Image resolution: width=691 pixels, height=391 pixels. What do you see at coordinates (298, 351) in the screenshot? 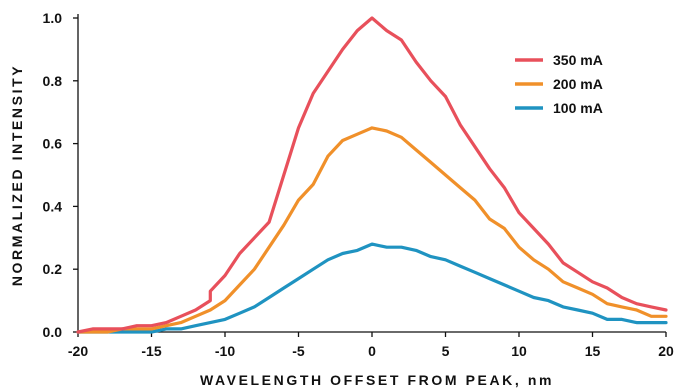
I see `x-tick-label: -5` at bounding box center [298, 351].